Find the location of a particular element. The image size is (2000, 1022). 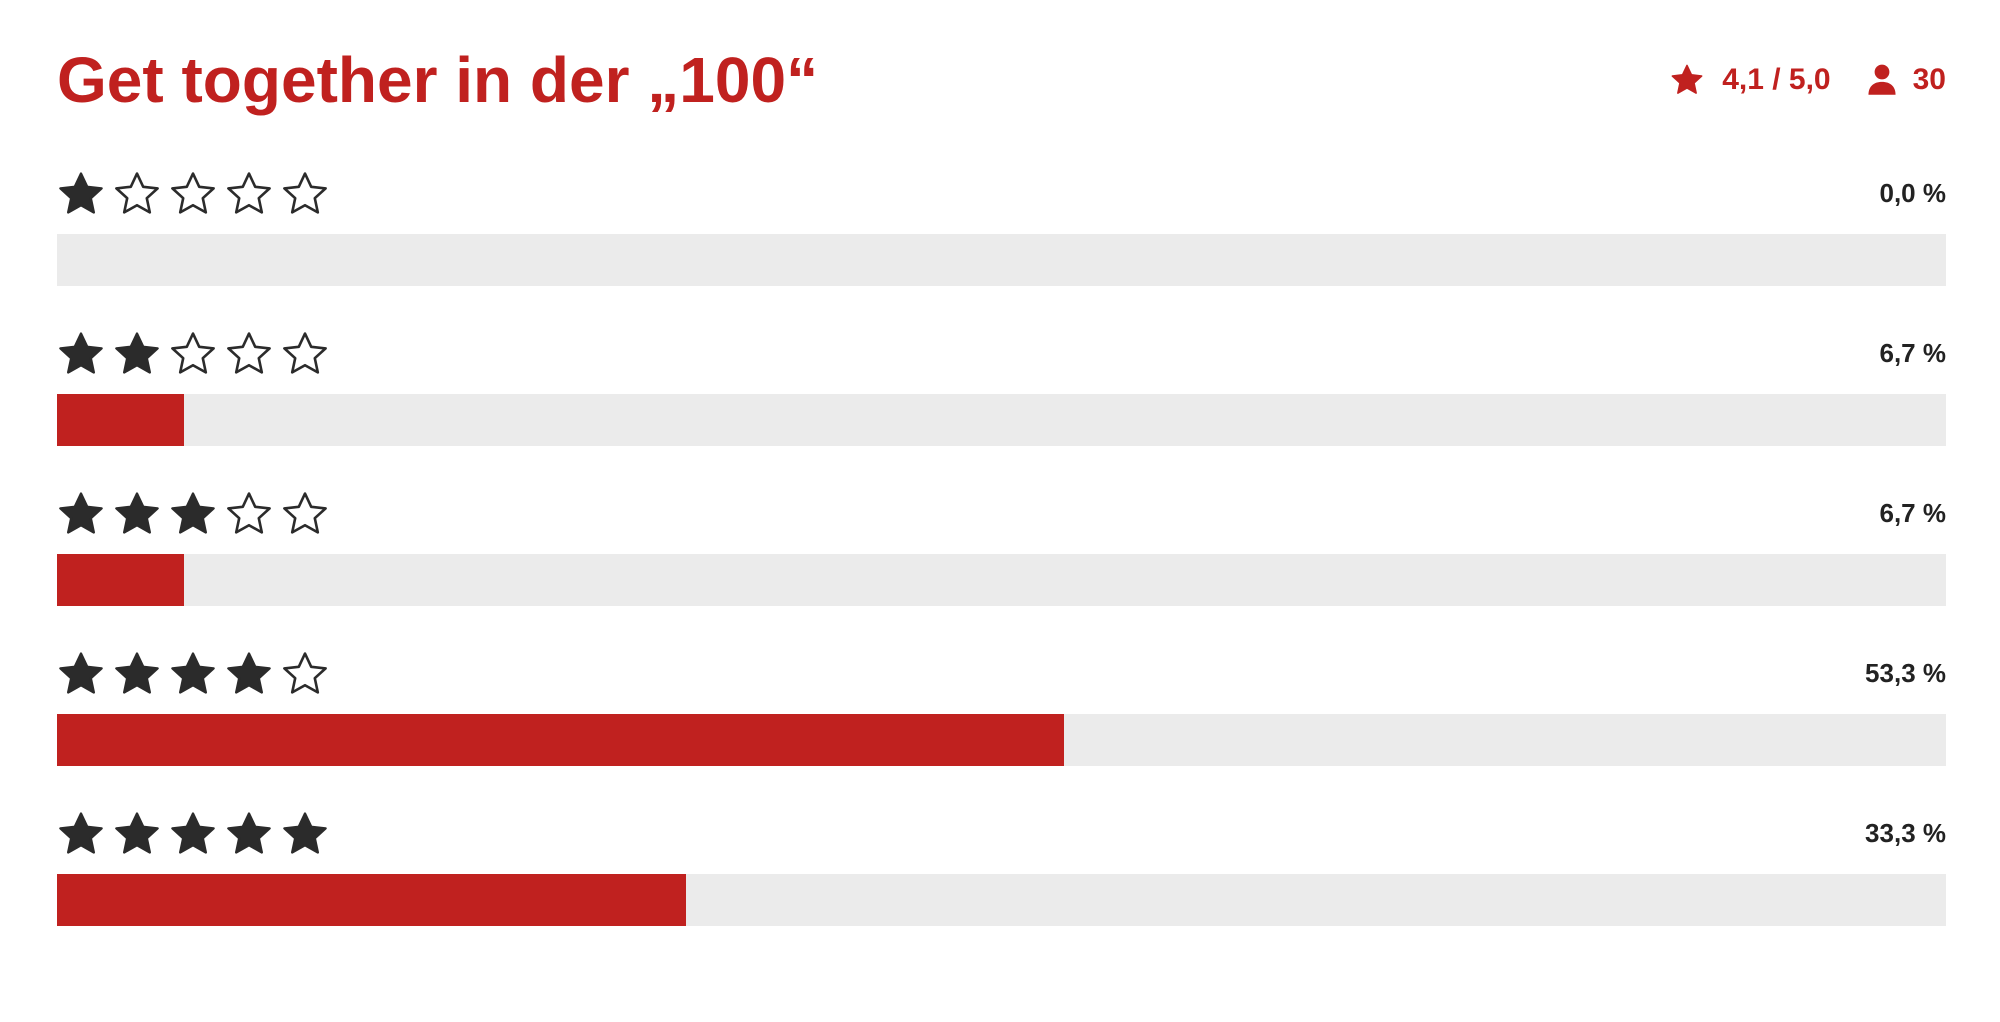

percentage-label: 53,3 % is located at coordinates (1905, 673).